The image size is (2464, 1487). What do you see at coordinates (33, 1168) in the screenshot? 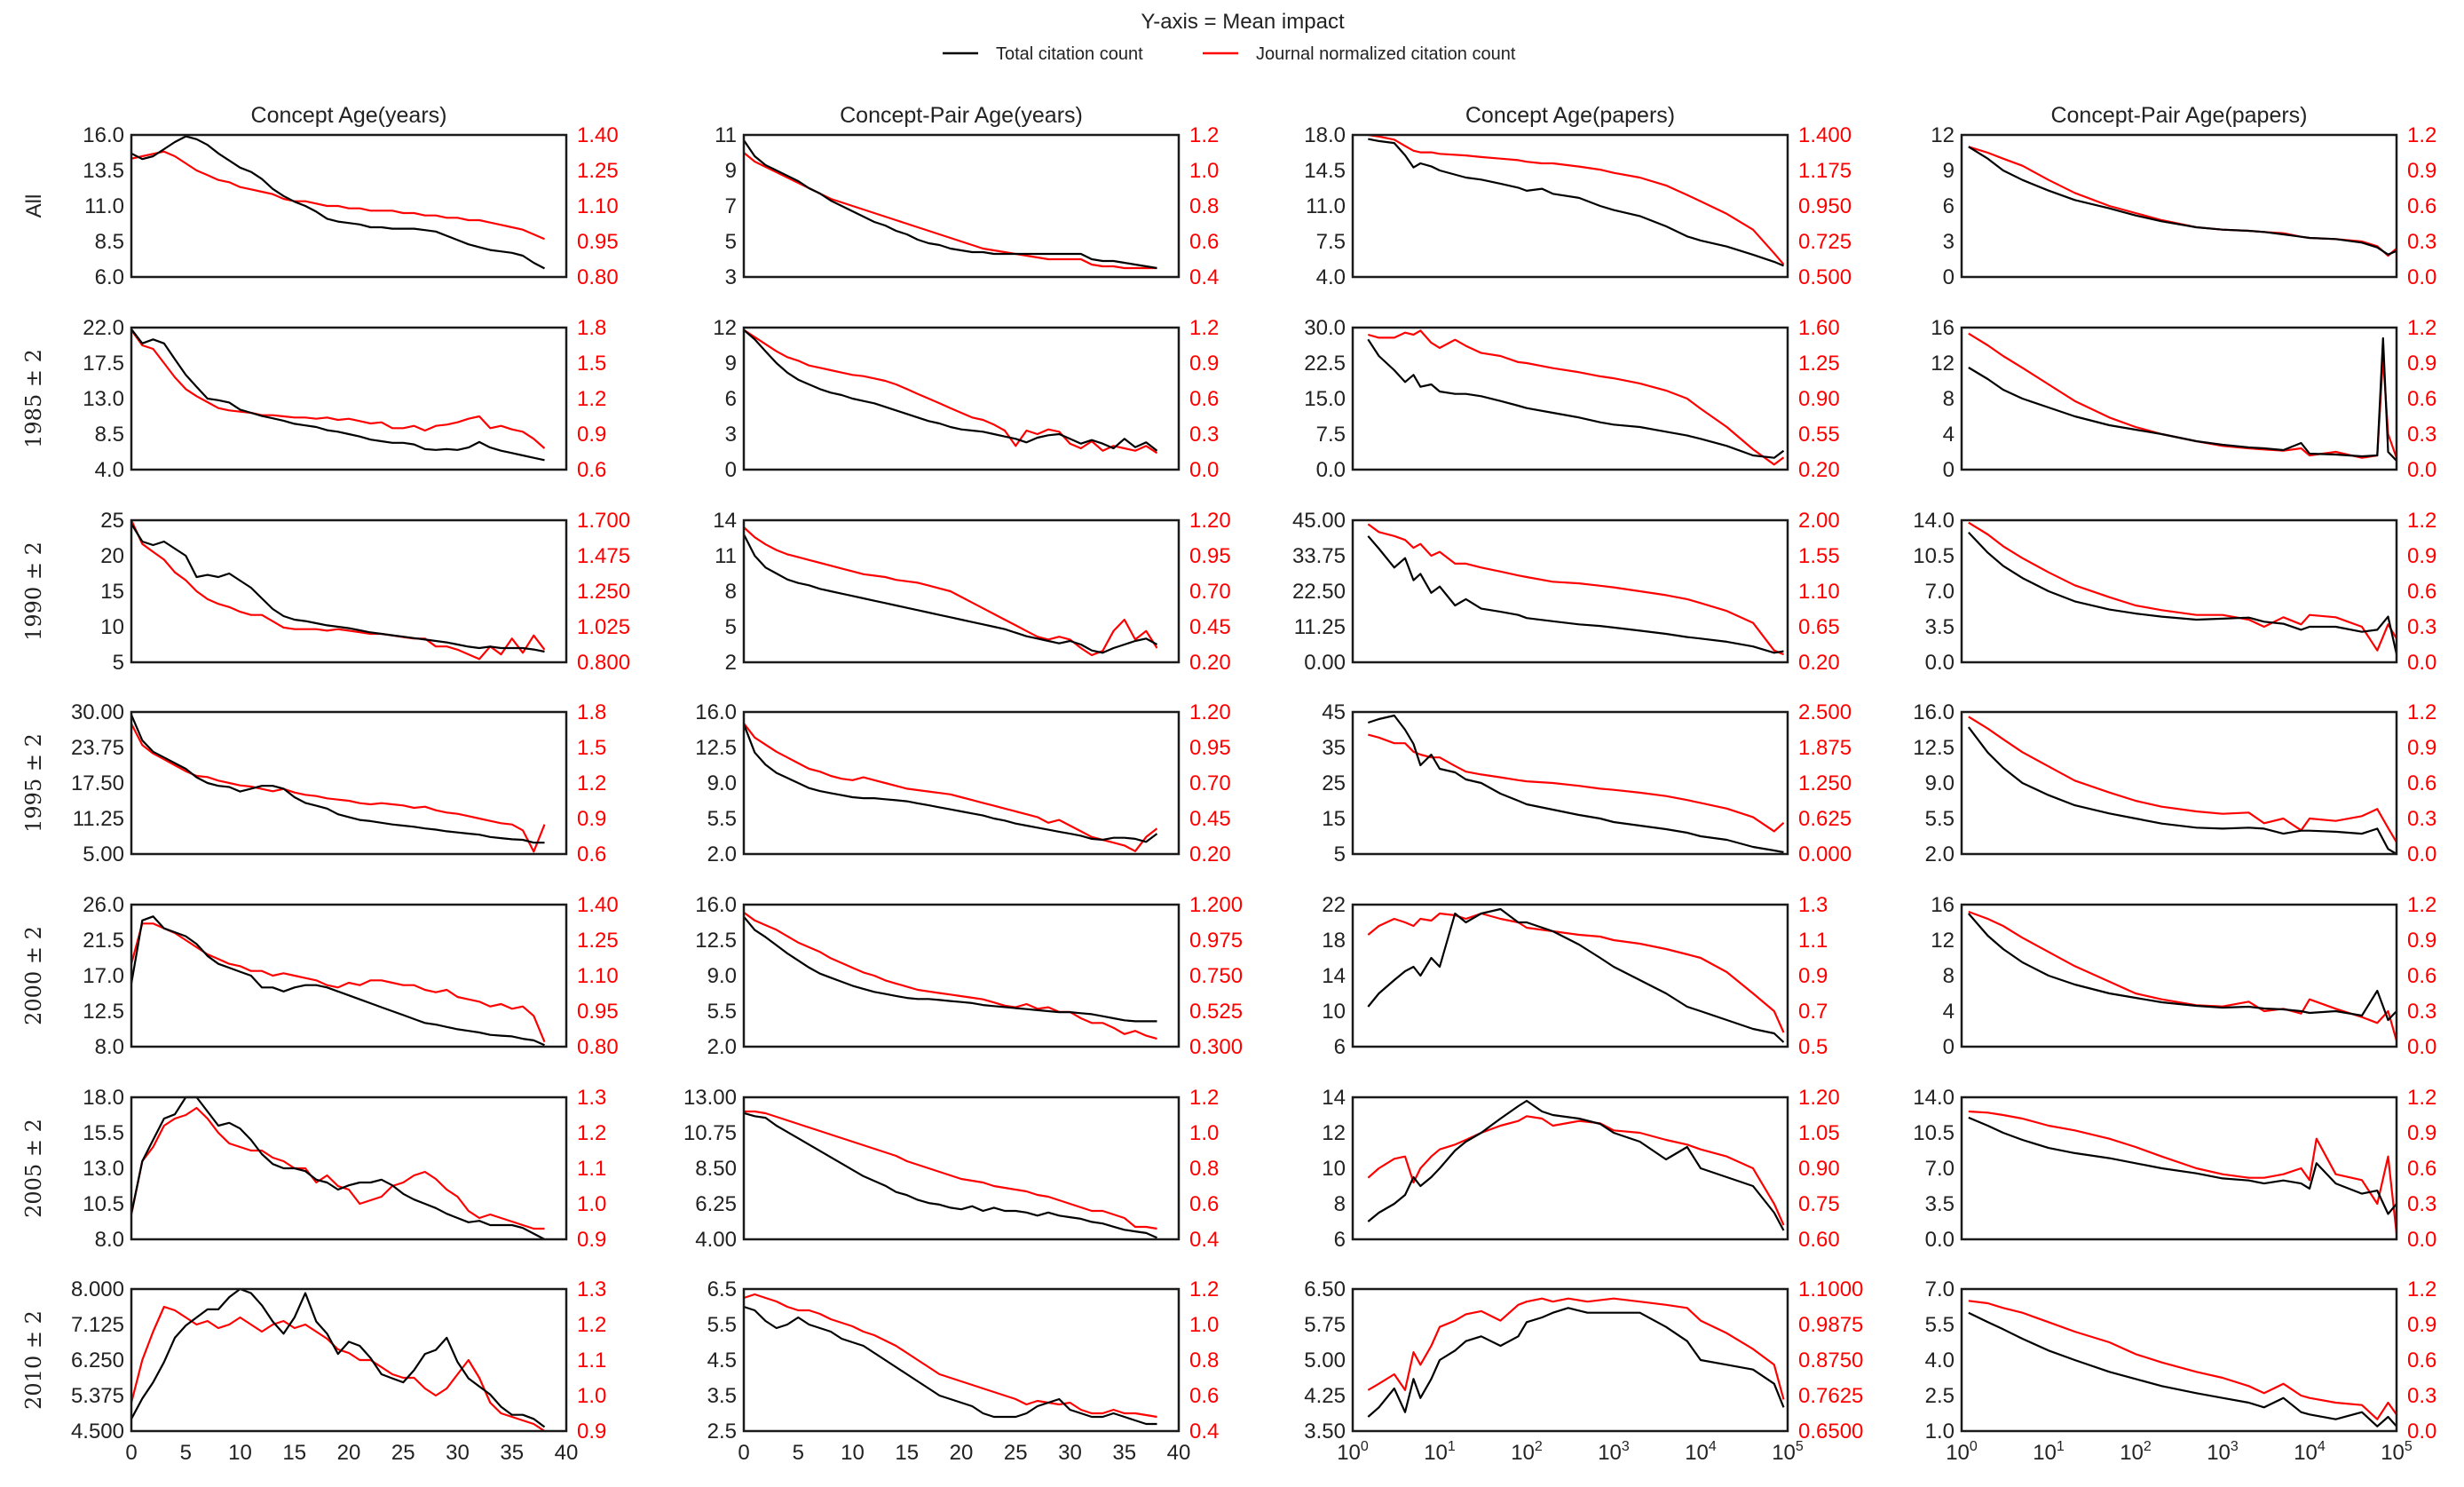
I see `row-label: 2005 ± 2` at bounding box center [33, 1168].